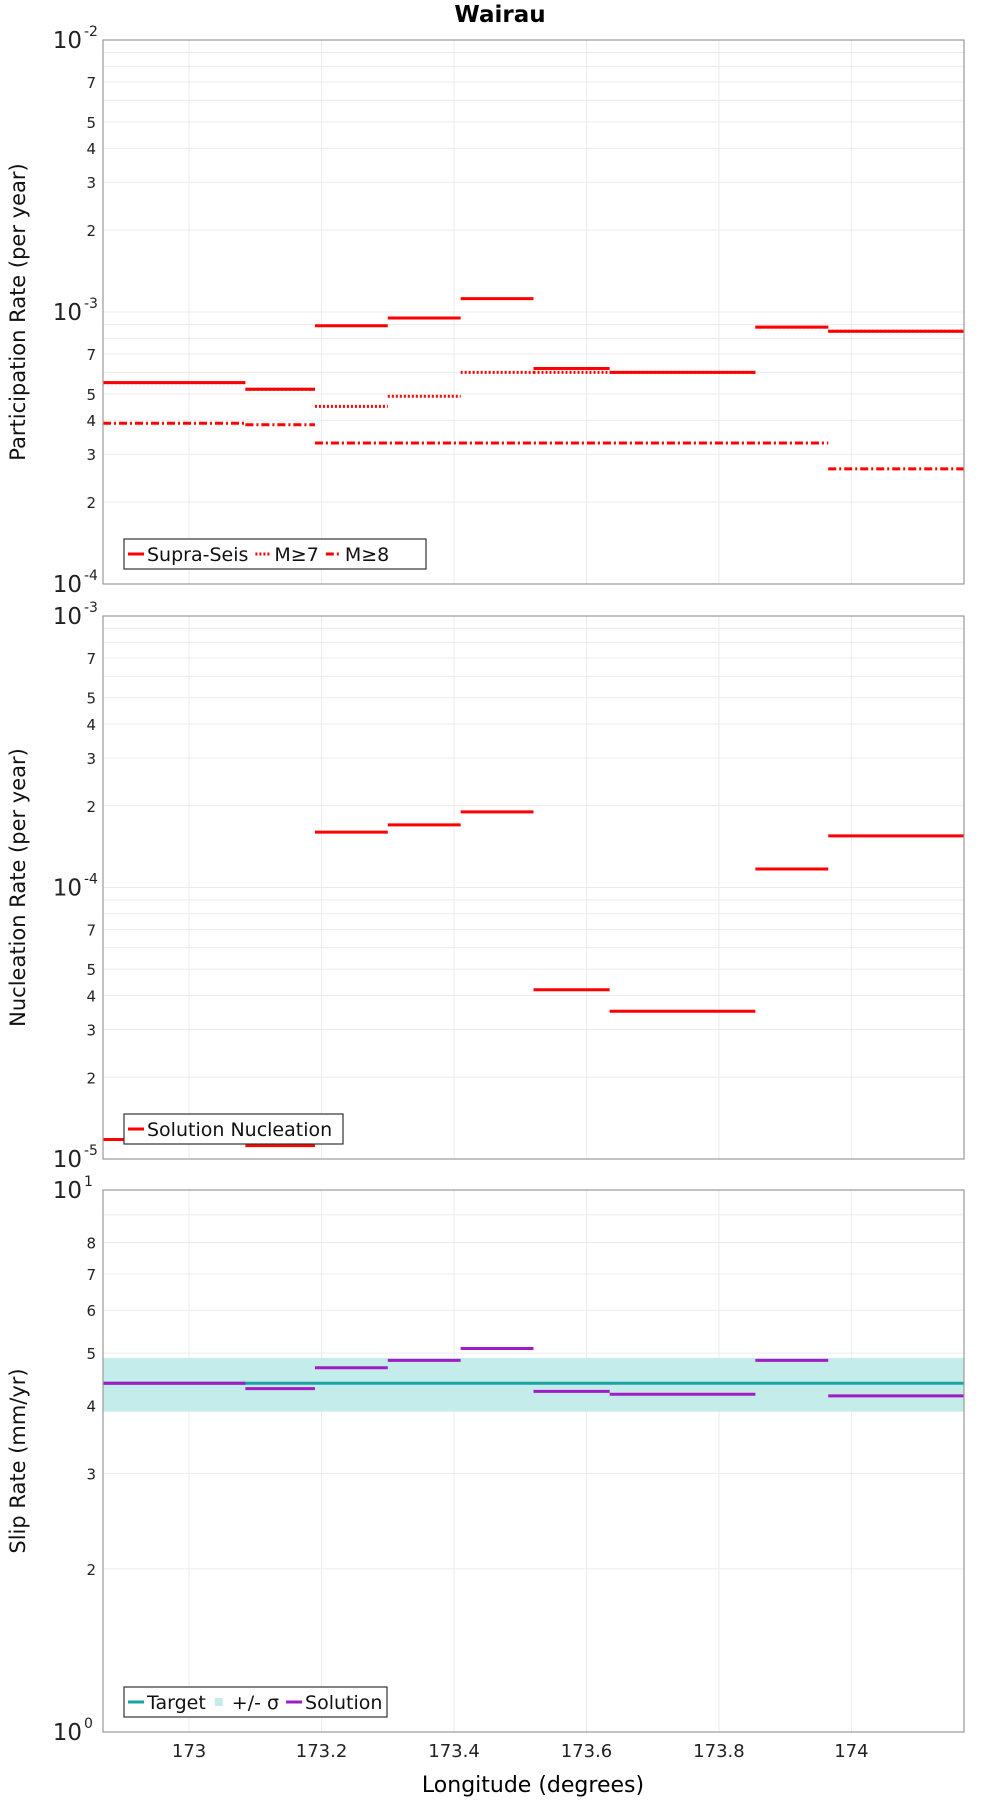 The image size is (1000, 1800). I want to click on series-Solution, so click(533, 1372).